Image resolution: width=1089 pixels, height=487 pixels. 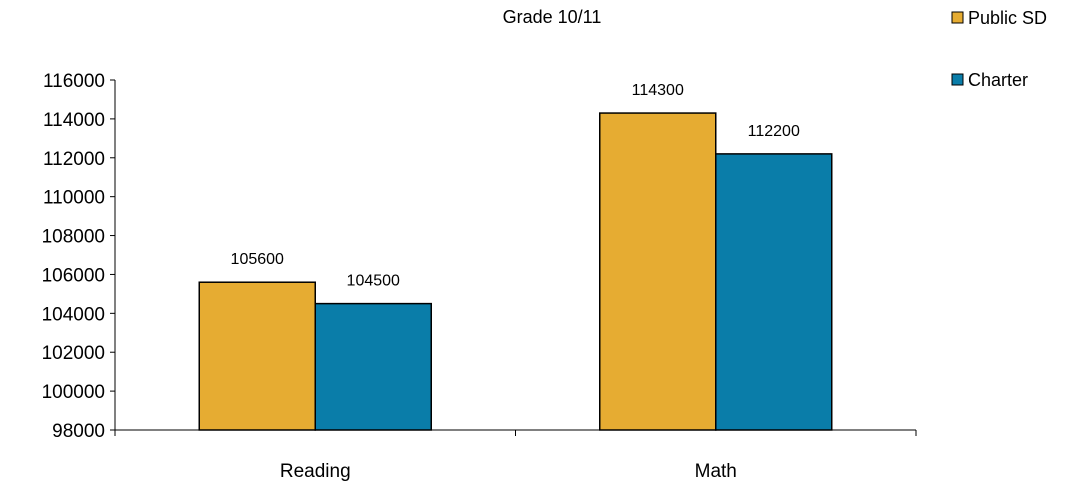 What do you see at coordinates (73, 275) in the screenshot?
I see `y-tick-label: 106000` at bounding box center [73, 275].